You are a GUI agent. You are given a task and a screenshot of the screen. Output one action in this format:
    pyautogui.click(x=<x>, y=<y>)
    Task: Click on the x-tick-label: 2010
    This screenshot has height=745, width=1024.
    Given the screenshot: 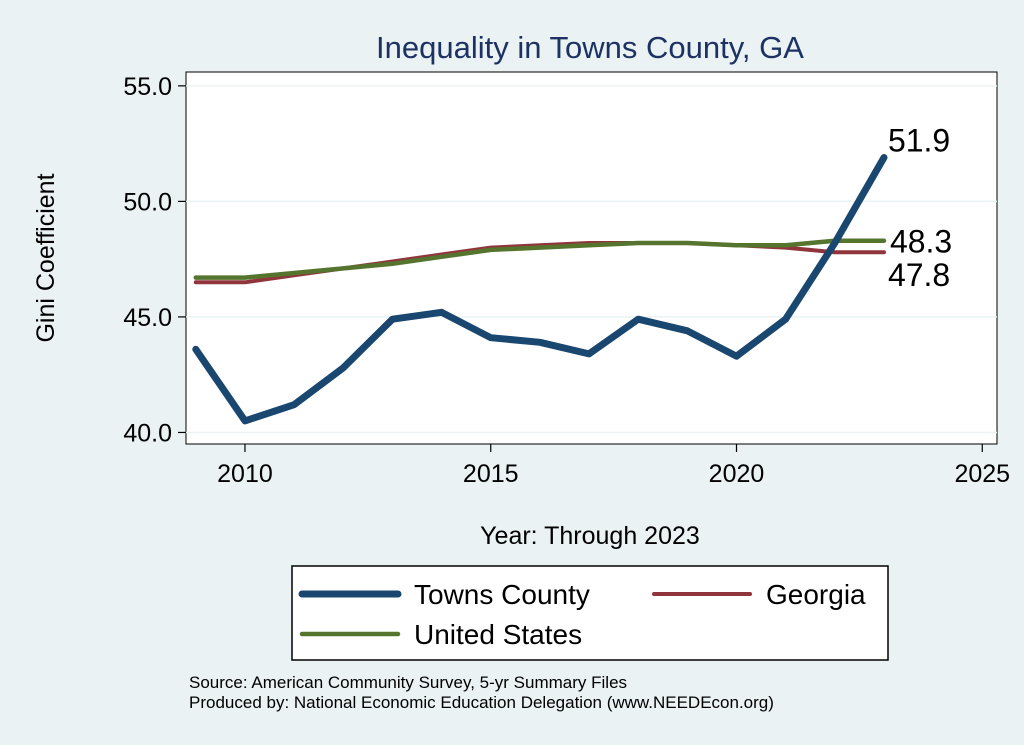 What is the action you would take?
    pyautogui.click(x=245, y=474)
    